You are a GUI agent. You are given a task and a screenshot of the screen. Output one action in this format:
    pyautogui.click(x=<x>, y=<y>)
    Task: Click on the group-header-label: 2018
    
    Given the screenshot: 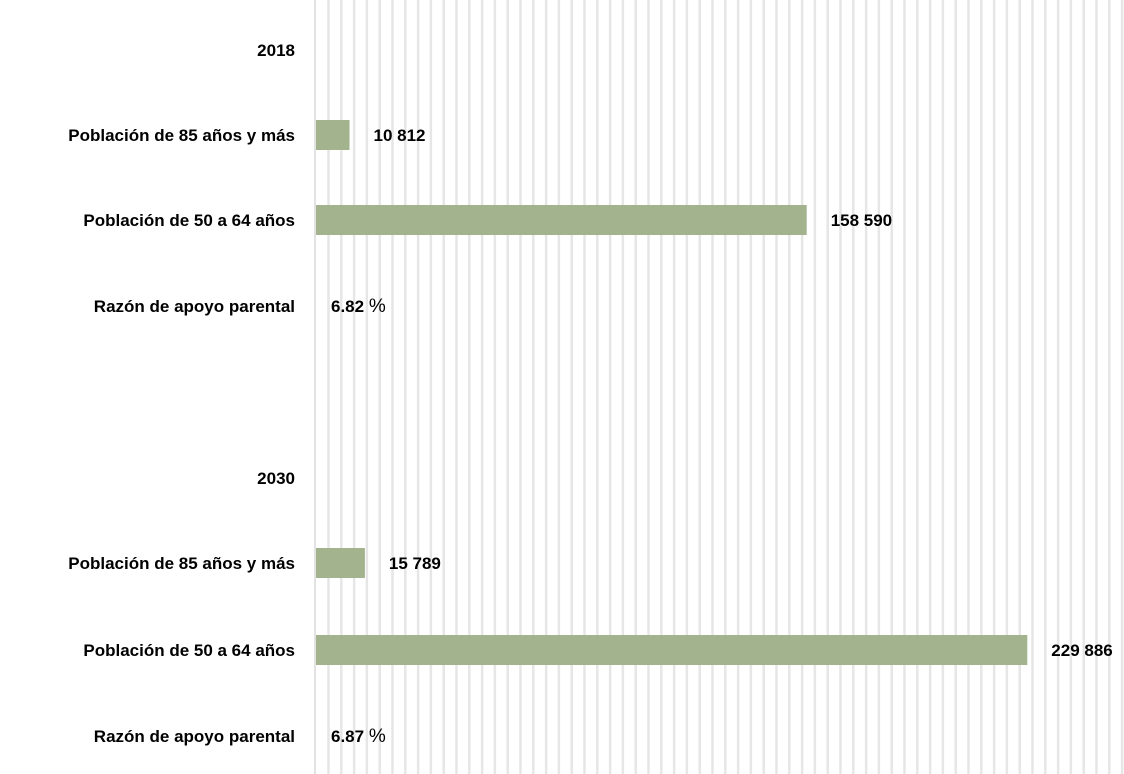 What is the action you would take?
    pyautogui.click(x=276, y=50)
    